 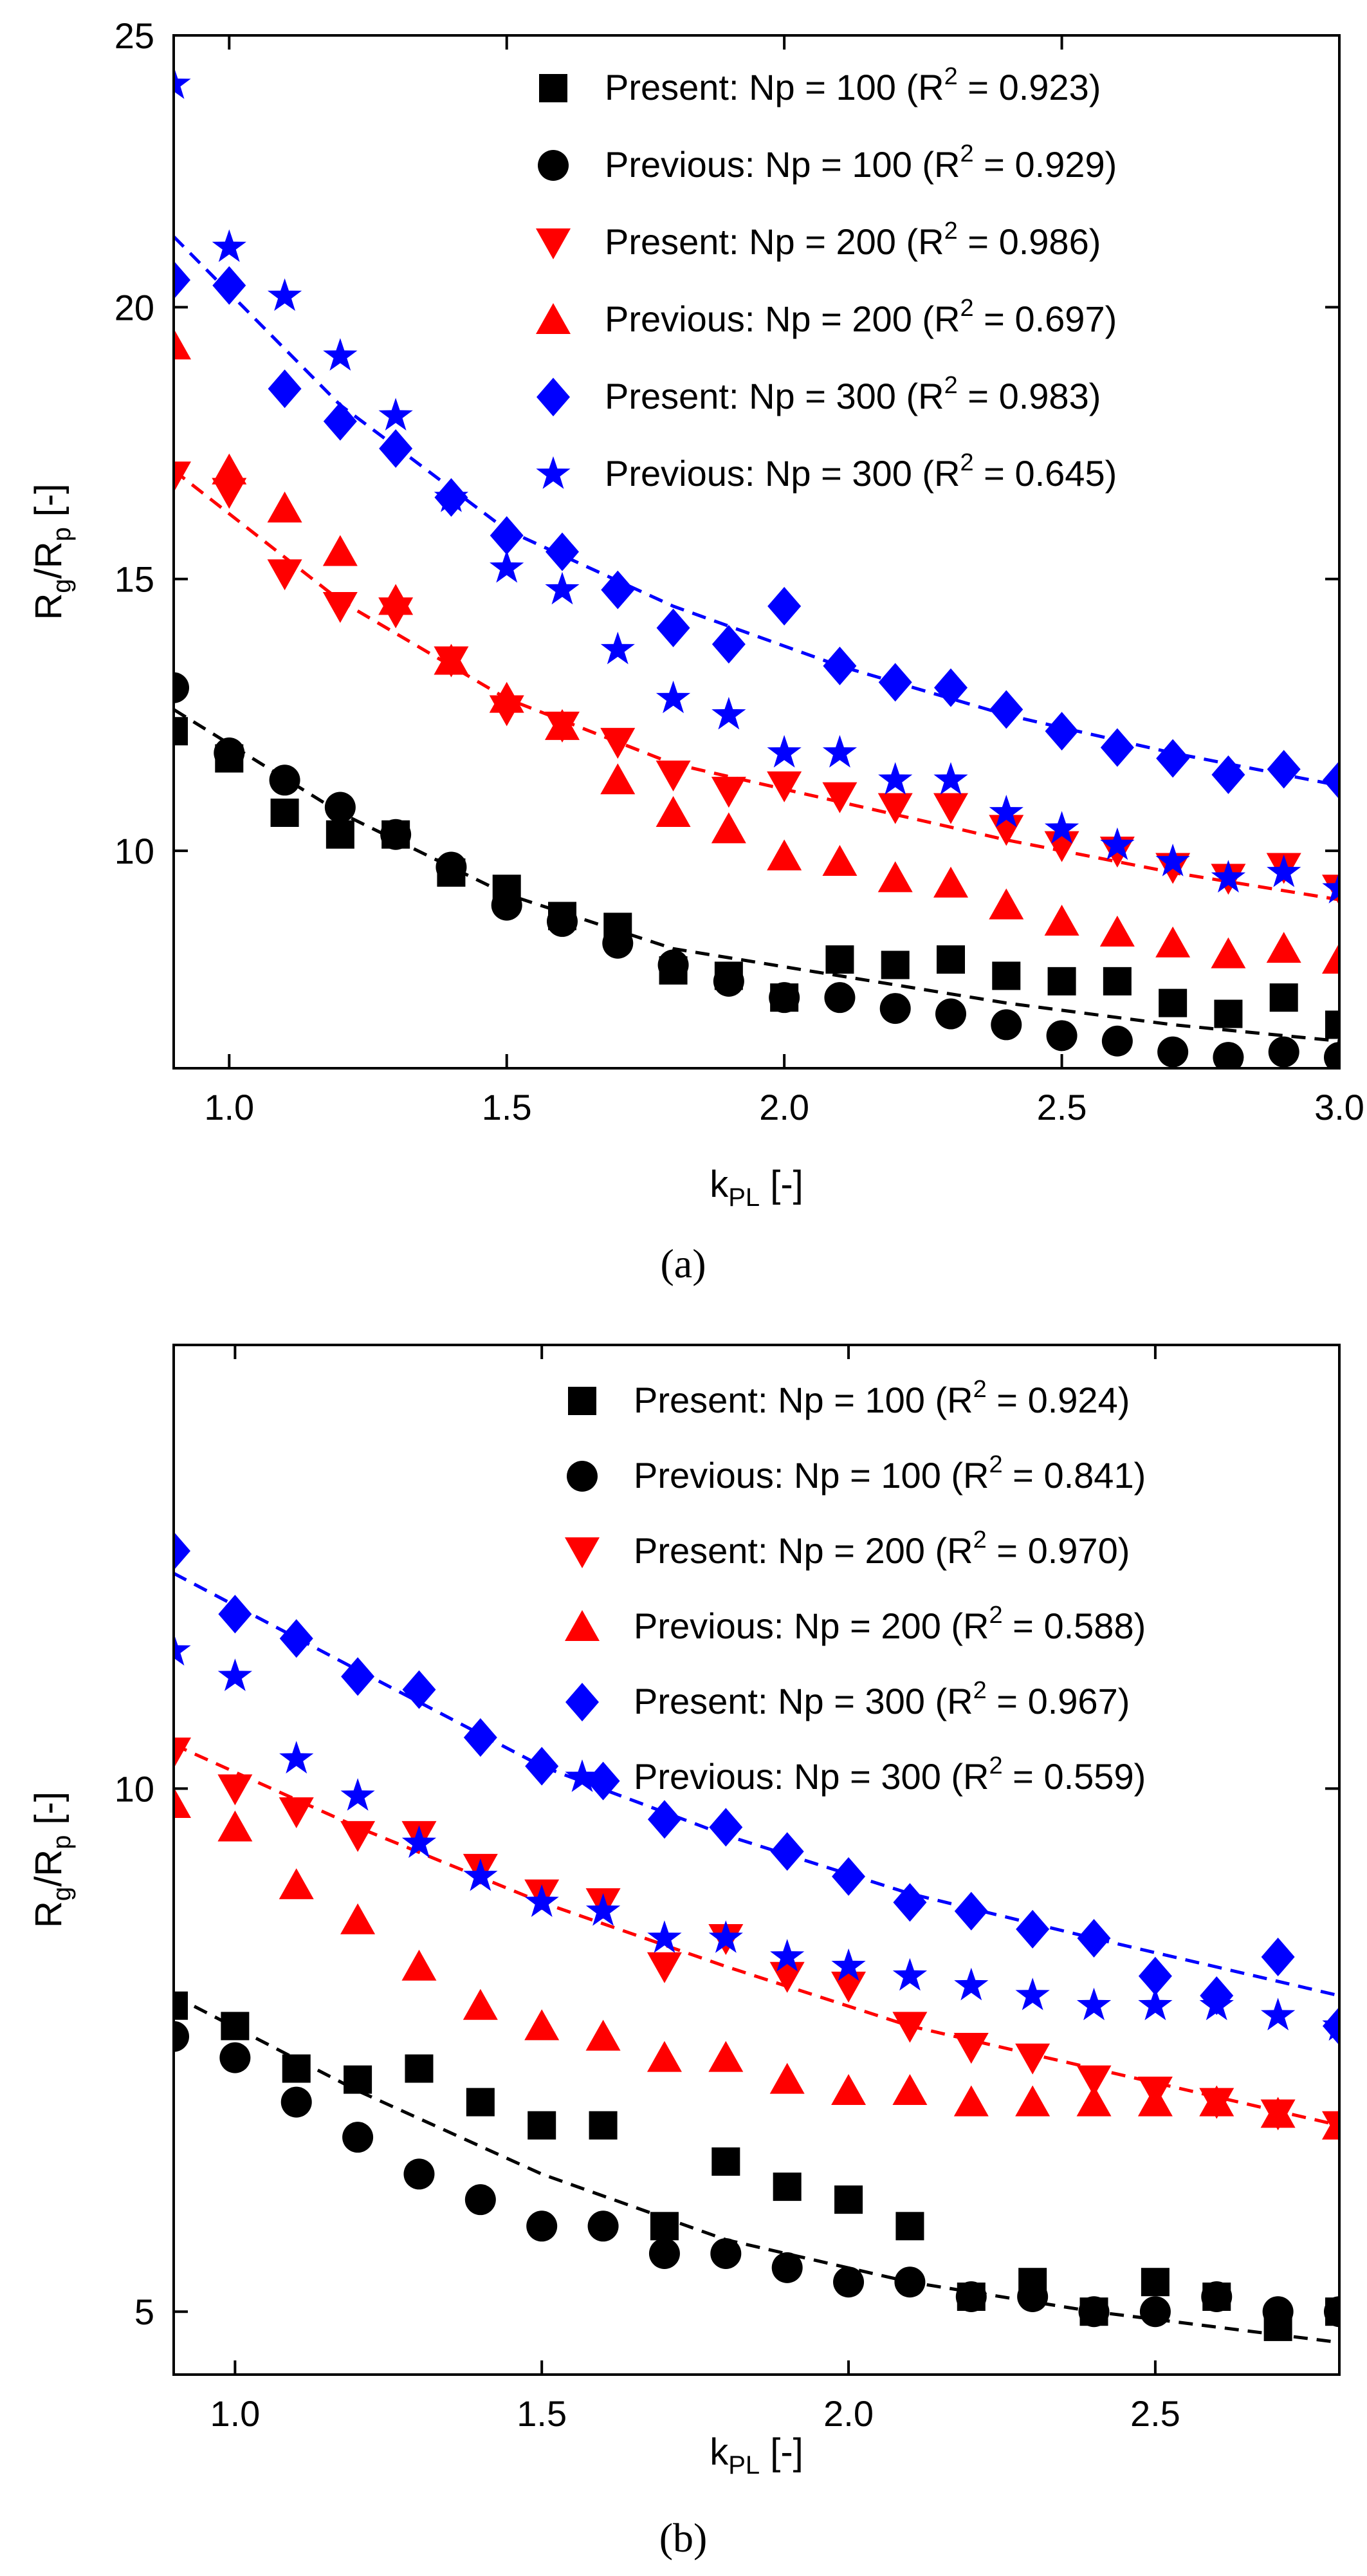 I want to click on y-tick-label-1: 15, so click(x=134, y=579).